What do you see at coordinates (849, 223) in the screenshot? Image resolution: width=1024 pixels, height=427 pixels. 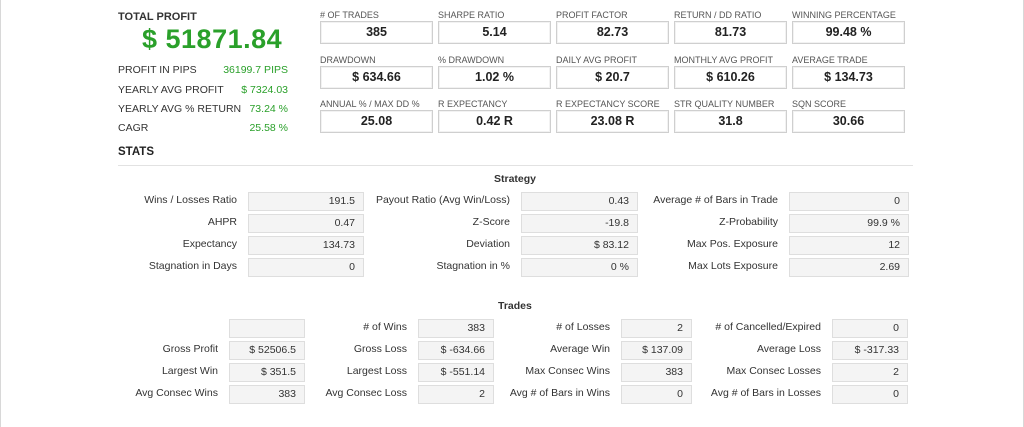 I see `strategy-stat-value: 99.9 %` at bounding box center [849, 223].